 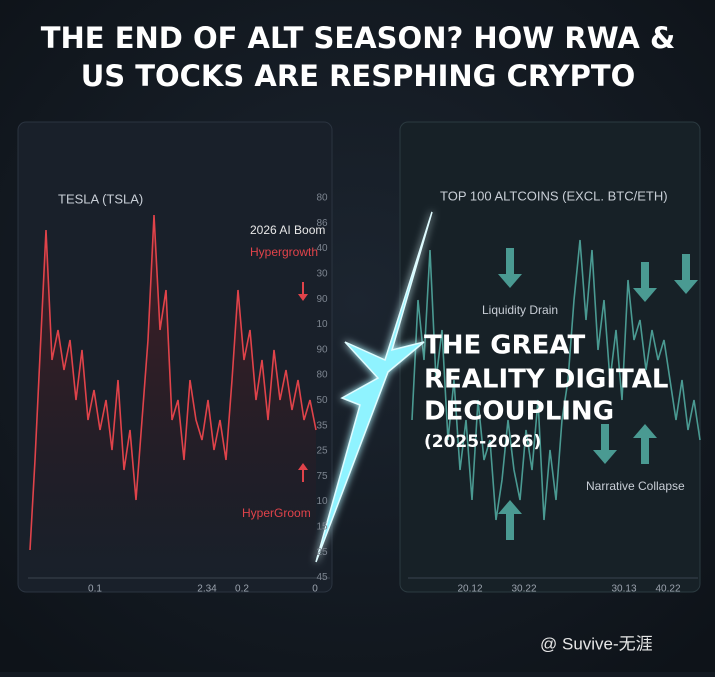 What do you see at coordinates (505, 346) in the screenshot?
I see `center-line: THE GREAT` at bounding box center [505, 346].